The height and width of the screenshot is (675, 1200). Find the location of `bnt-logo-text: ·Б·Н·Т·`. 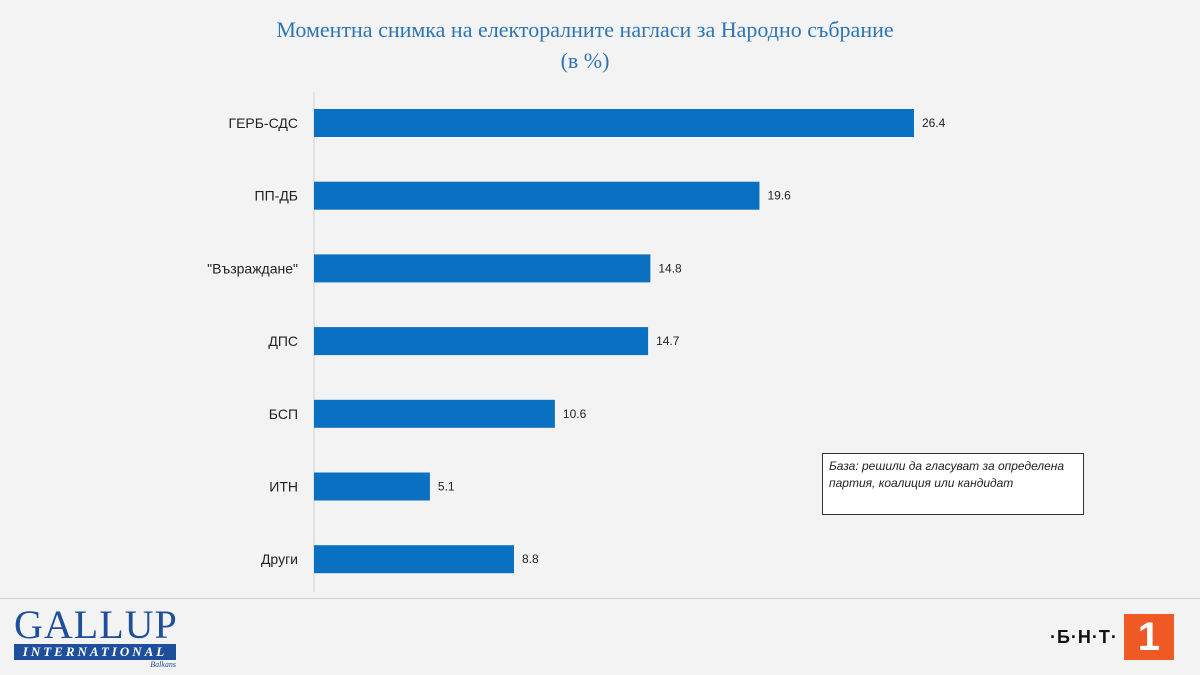

bnt-logo-text: ·Б·Н·Т· is located at coordinates (1084, 636).